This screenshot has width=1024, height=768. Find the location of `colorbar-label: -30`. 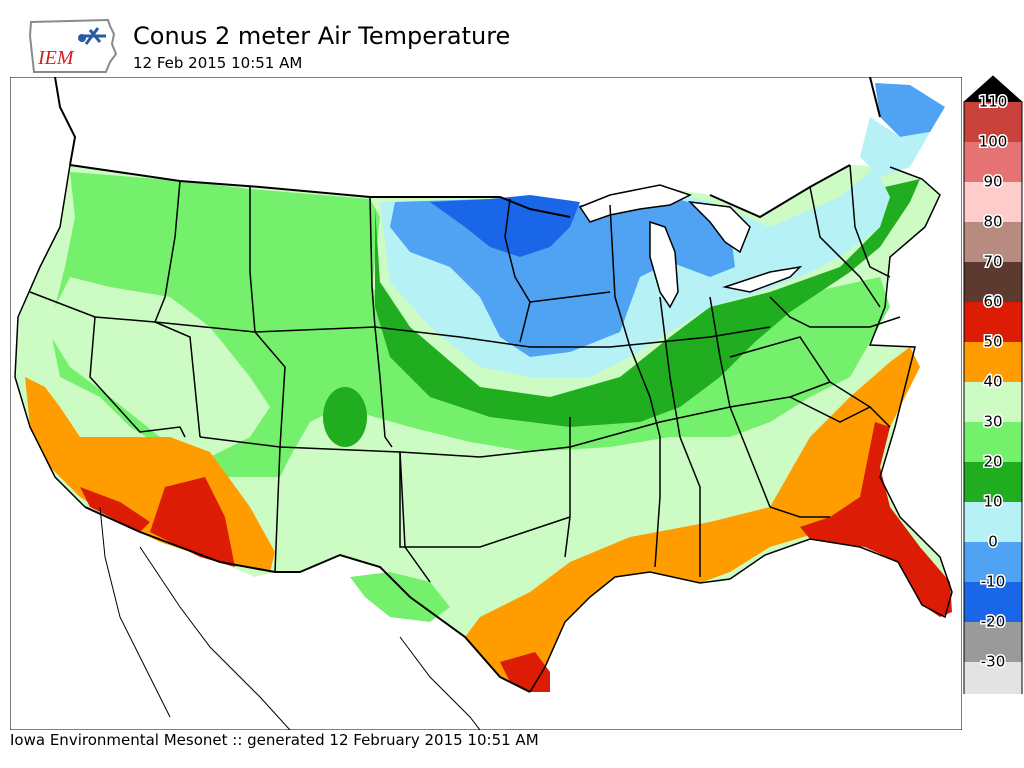

colorbar-label: -30 is located at coordinates (993, 662).